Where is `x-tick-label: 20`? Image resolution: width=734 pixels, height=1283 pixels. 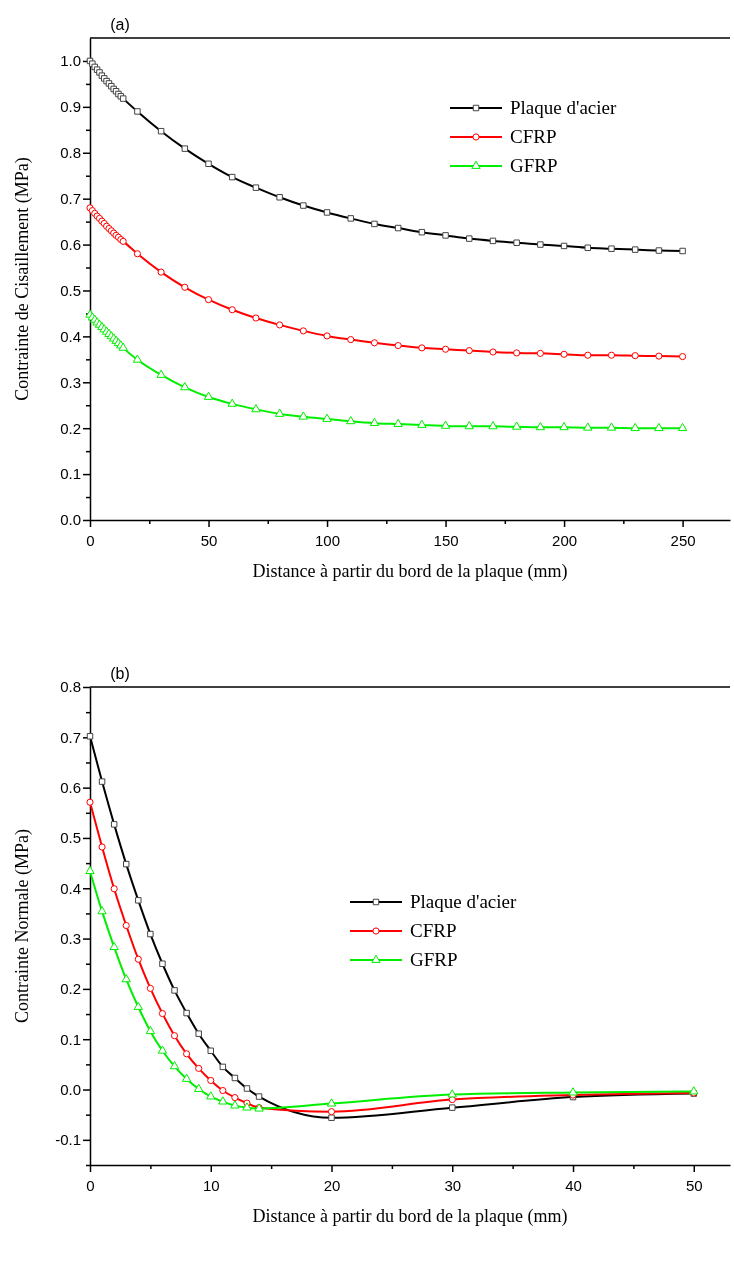
x-tick-label: 20 is located at coordinates (332, 1185).